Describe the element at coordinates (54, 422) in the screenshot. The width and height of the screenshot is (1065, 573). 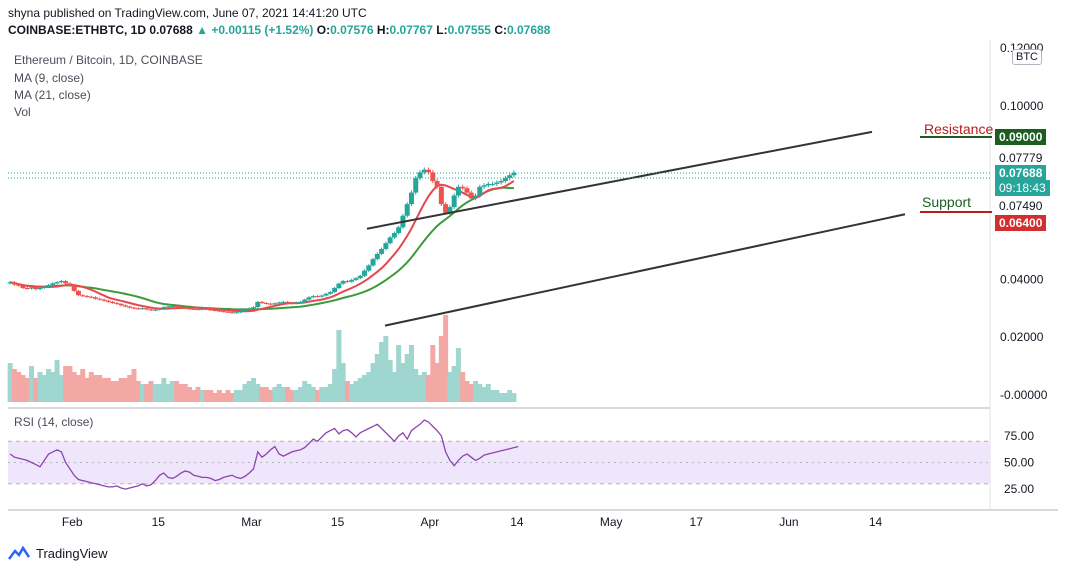
I see `legend-rsi: RSI (14, close)` at that location.